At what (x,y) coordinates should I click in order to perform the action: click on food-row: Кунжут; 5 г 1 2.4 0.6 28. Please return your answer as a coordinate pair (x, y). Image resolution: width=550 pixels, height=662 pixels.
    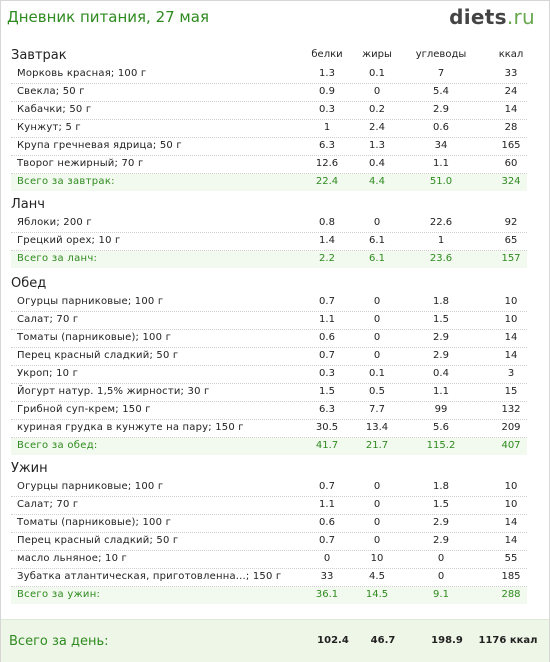
    Looking at the image, I should click on (269, 129).